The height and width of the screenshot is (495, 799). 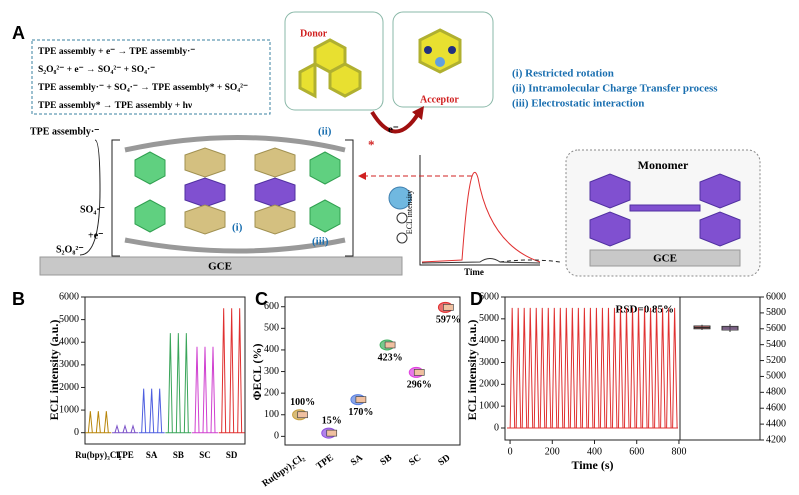 I want to click on equation-box, so click(x=151, y=77).